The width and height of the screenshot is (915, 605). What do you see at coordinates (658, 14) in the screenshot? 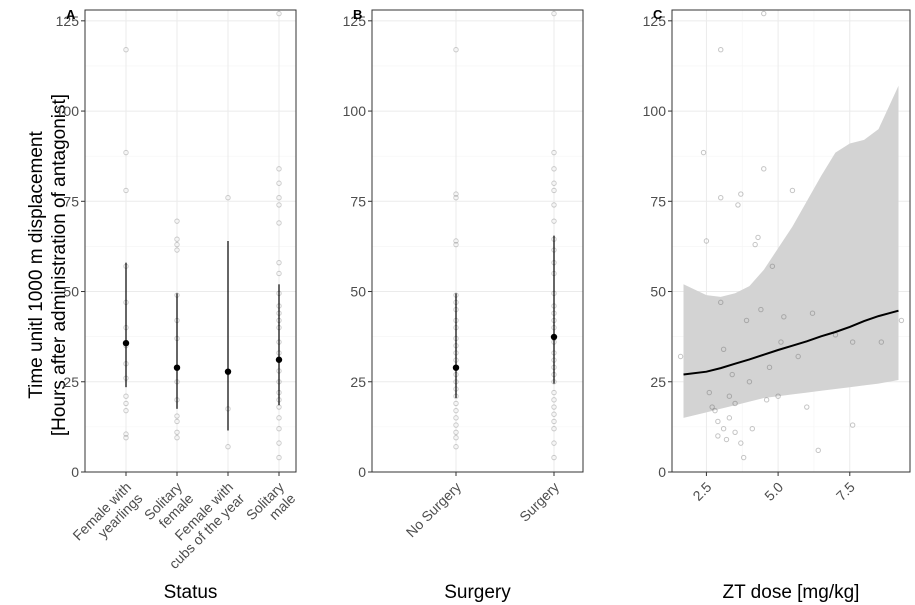
I see `panel-tag: C` at bounding box center [658, 14].